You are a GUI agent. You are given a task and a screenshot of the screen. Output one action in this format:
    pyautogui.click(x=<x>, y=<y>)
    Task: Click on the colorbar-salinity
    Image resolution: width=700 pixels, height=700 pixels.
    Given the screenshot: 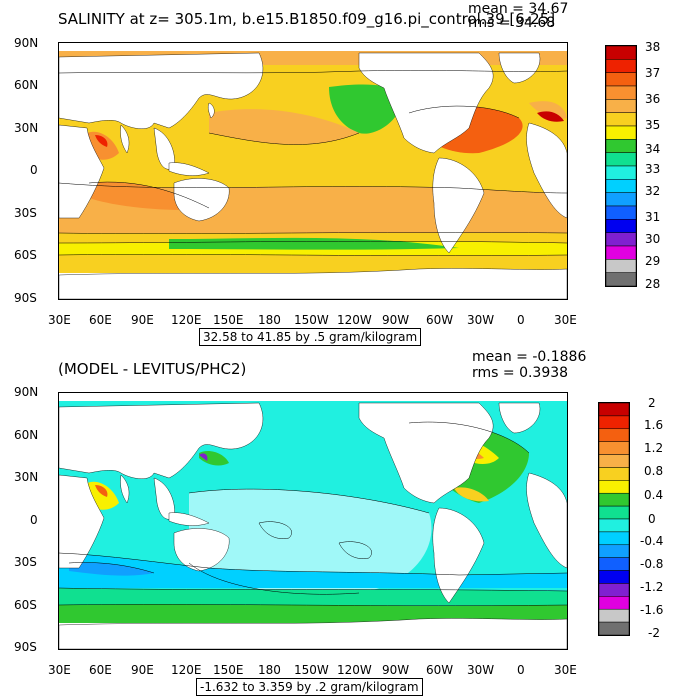 What is the action you would take?
    pyautogui.click(x=621, y=166)
    